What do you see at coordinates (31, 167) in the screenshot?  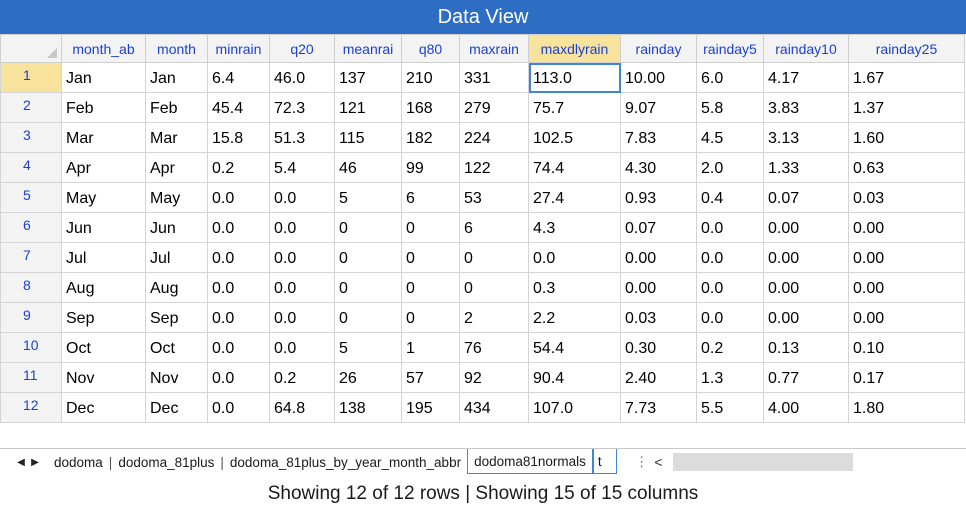 I see `row-number: 4` at bounding box center [31, 167].